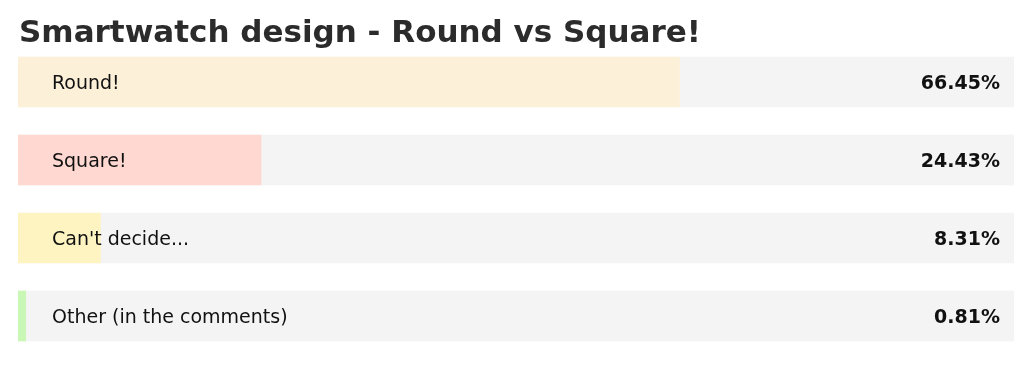 Image resolution: width=1024 pixels, height=365 pixels. What do you see at coordinates (960, 82) in the screenshot?
I see `data-label: 66.45%` at bounding box center [960, 82].